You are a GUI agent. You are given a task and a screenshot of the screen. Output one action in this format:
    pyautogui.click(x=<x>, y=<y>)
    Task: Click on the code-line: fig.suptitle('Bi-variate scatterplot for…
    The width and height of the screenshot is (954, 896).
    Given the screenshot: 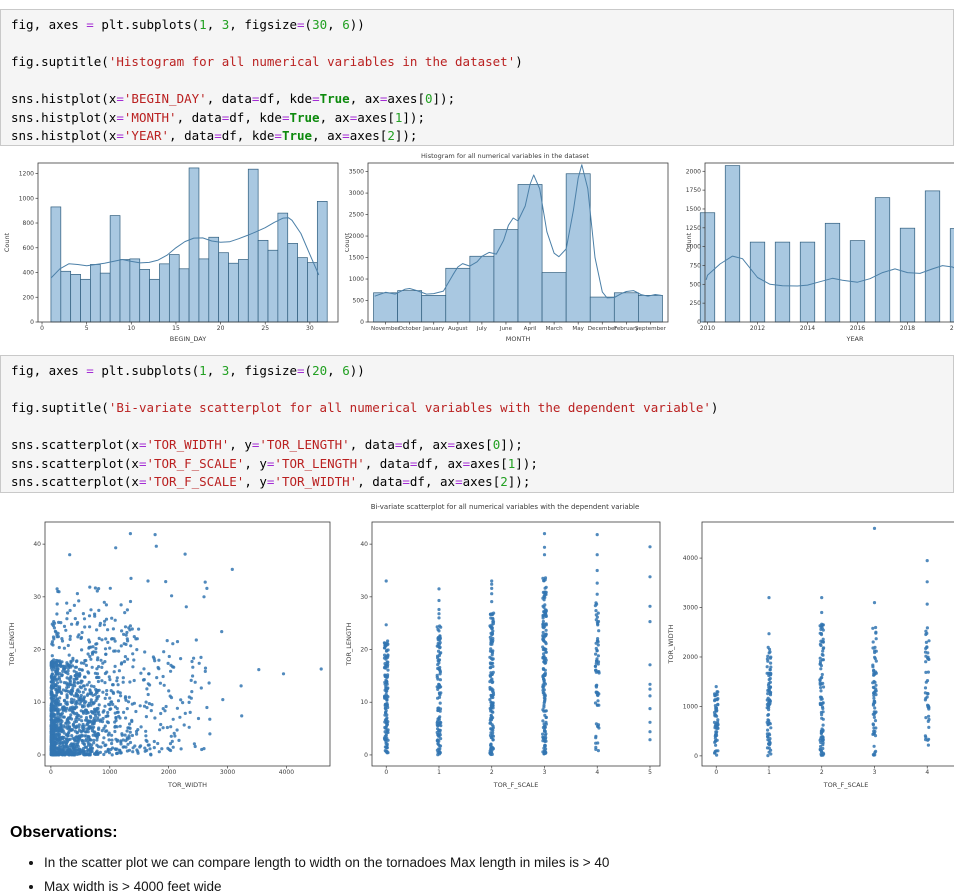 What is the action you would take?
    pyautogui.click(x=365, y=407)
    